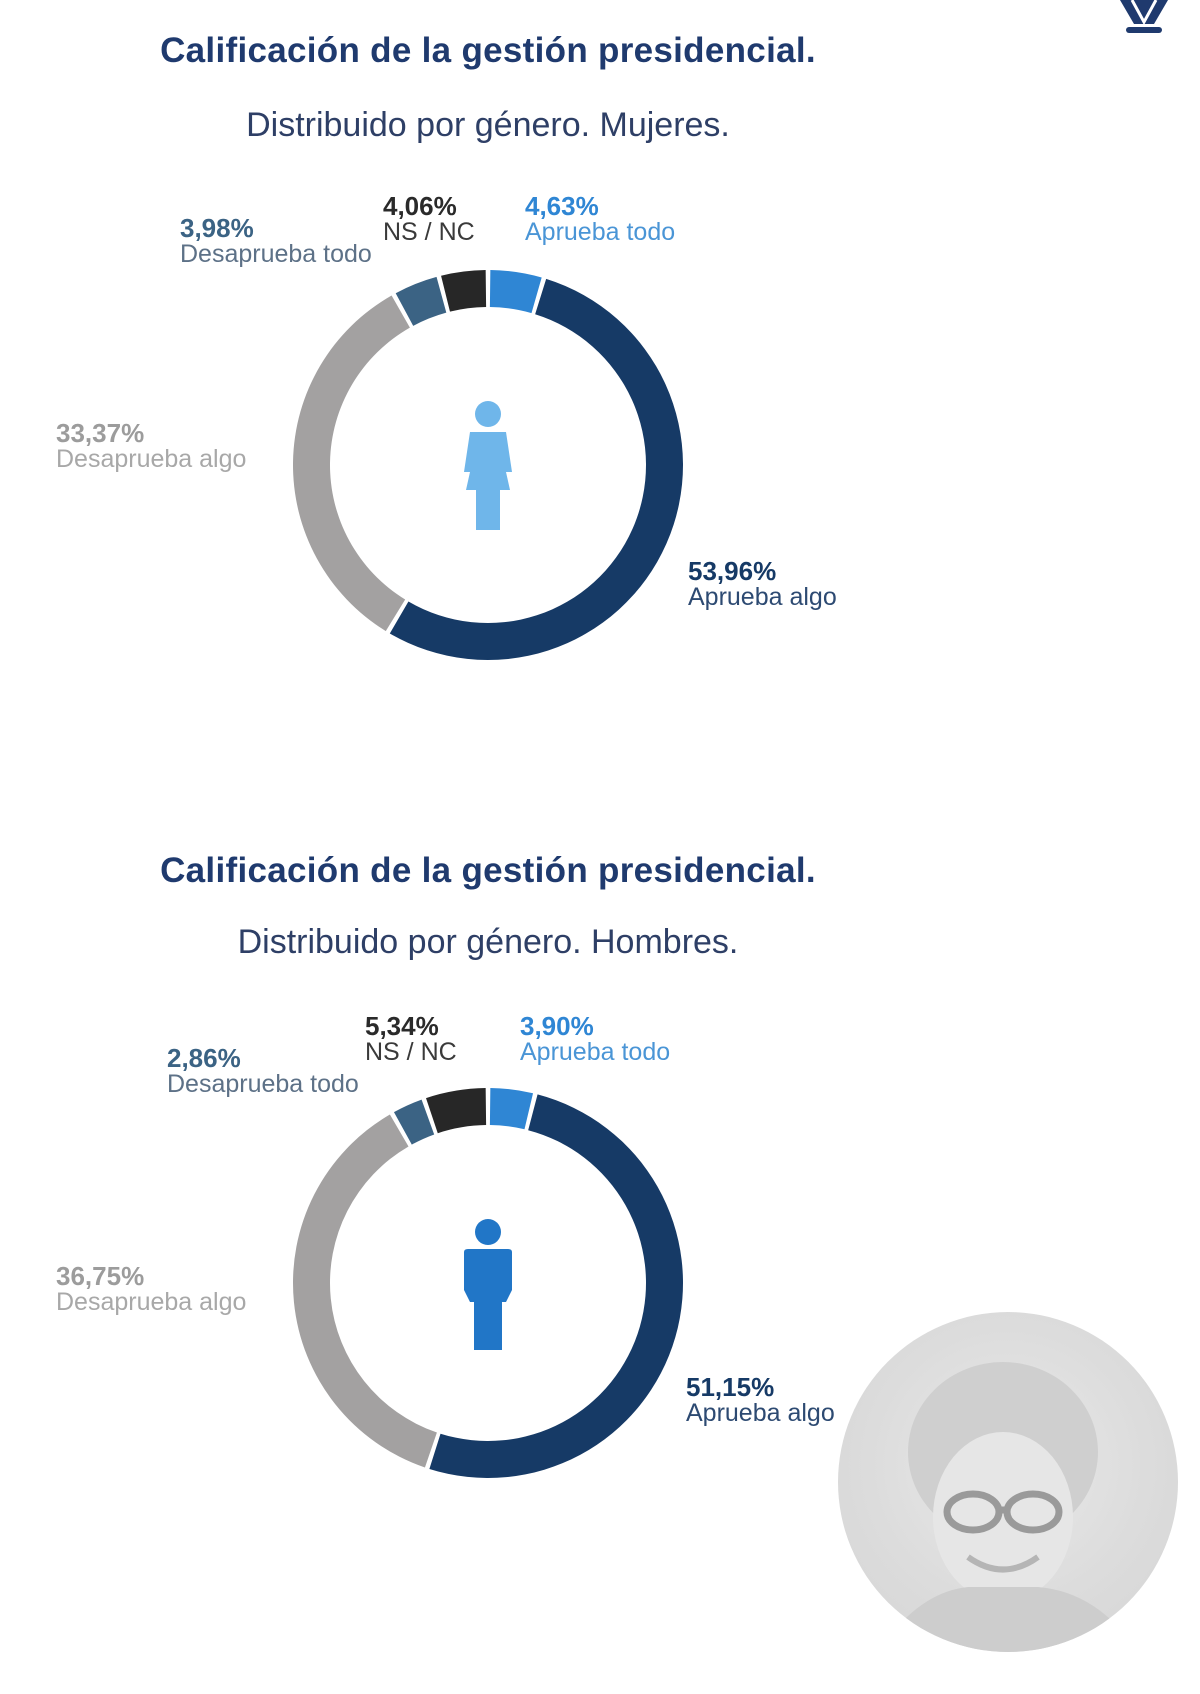 Image resolution: width=1200 pixels, height=1694 pixels. I want to click on value: 4,63%, so click(562, 206).